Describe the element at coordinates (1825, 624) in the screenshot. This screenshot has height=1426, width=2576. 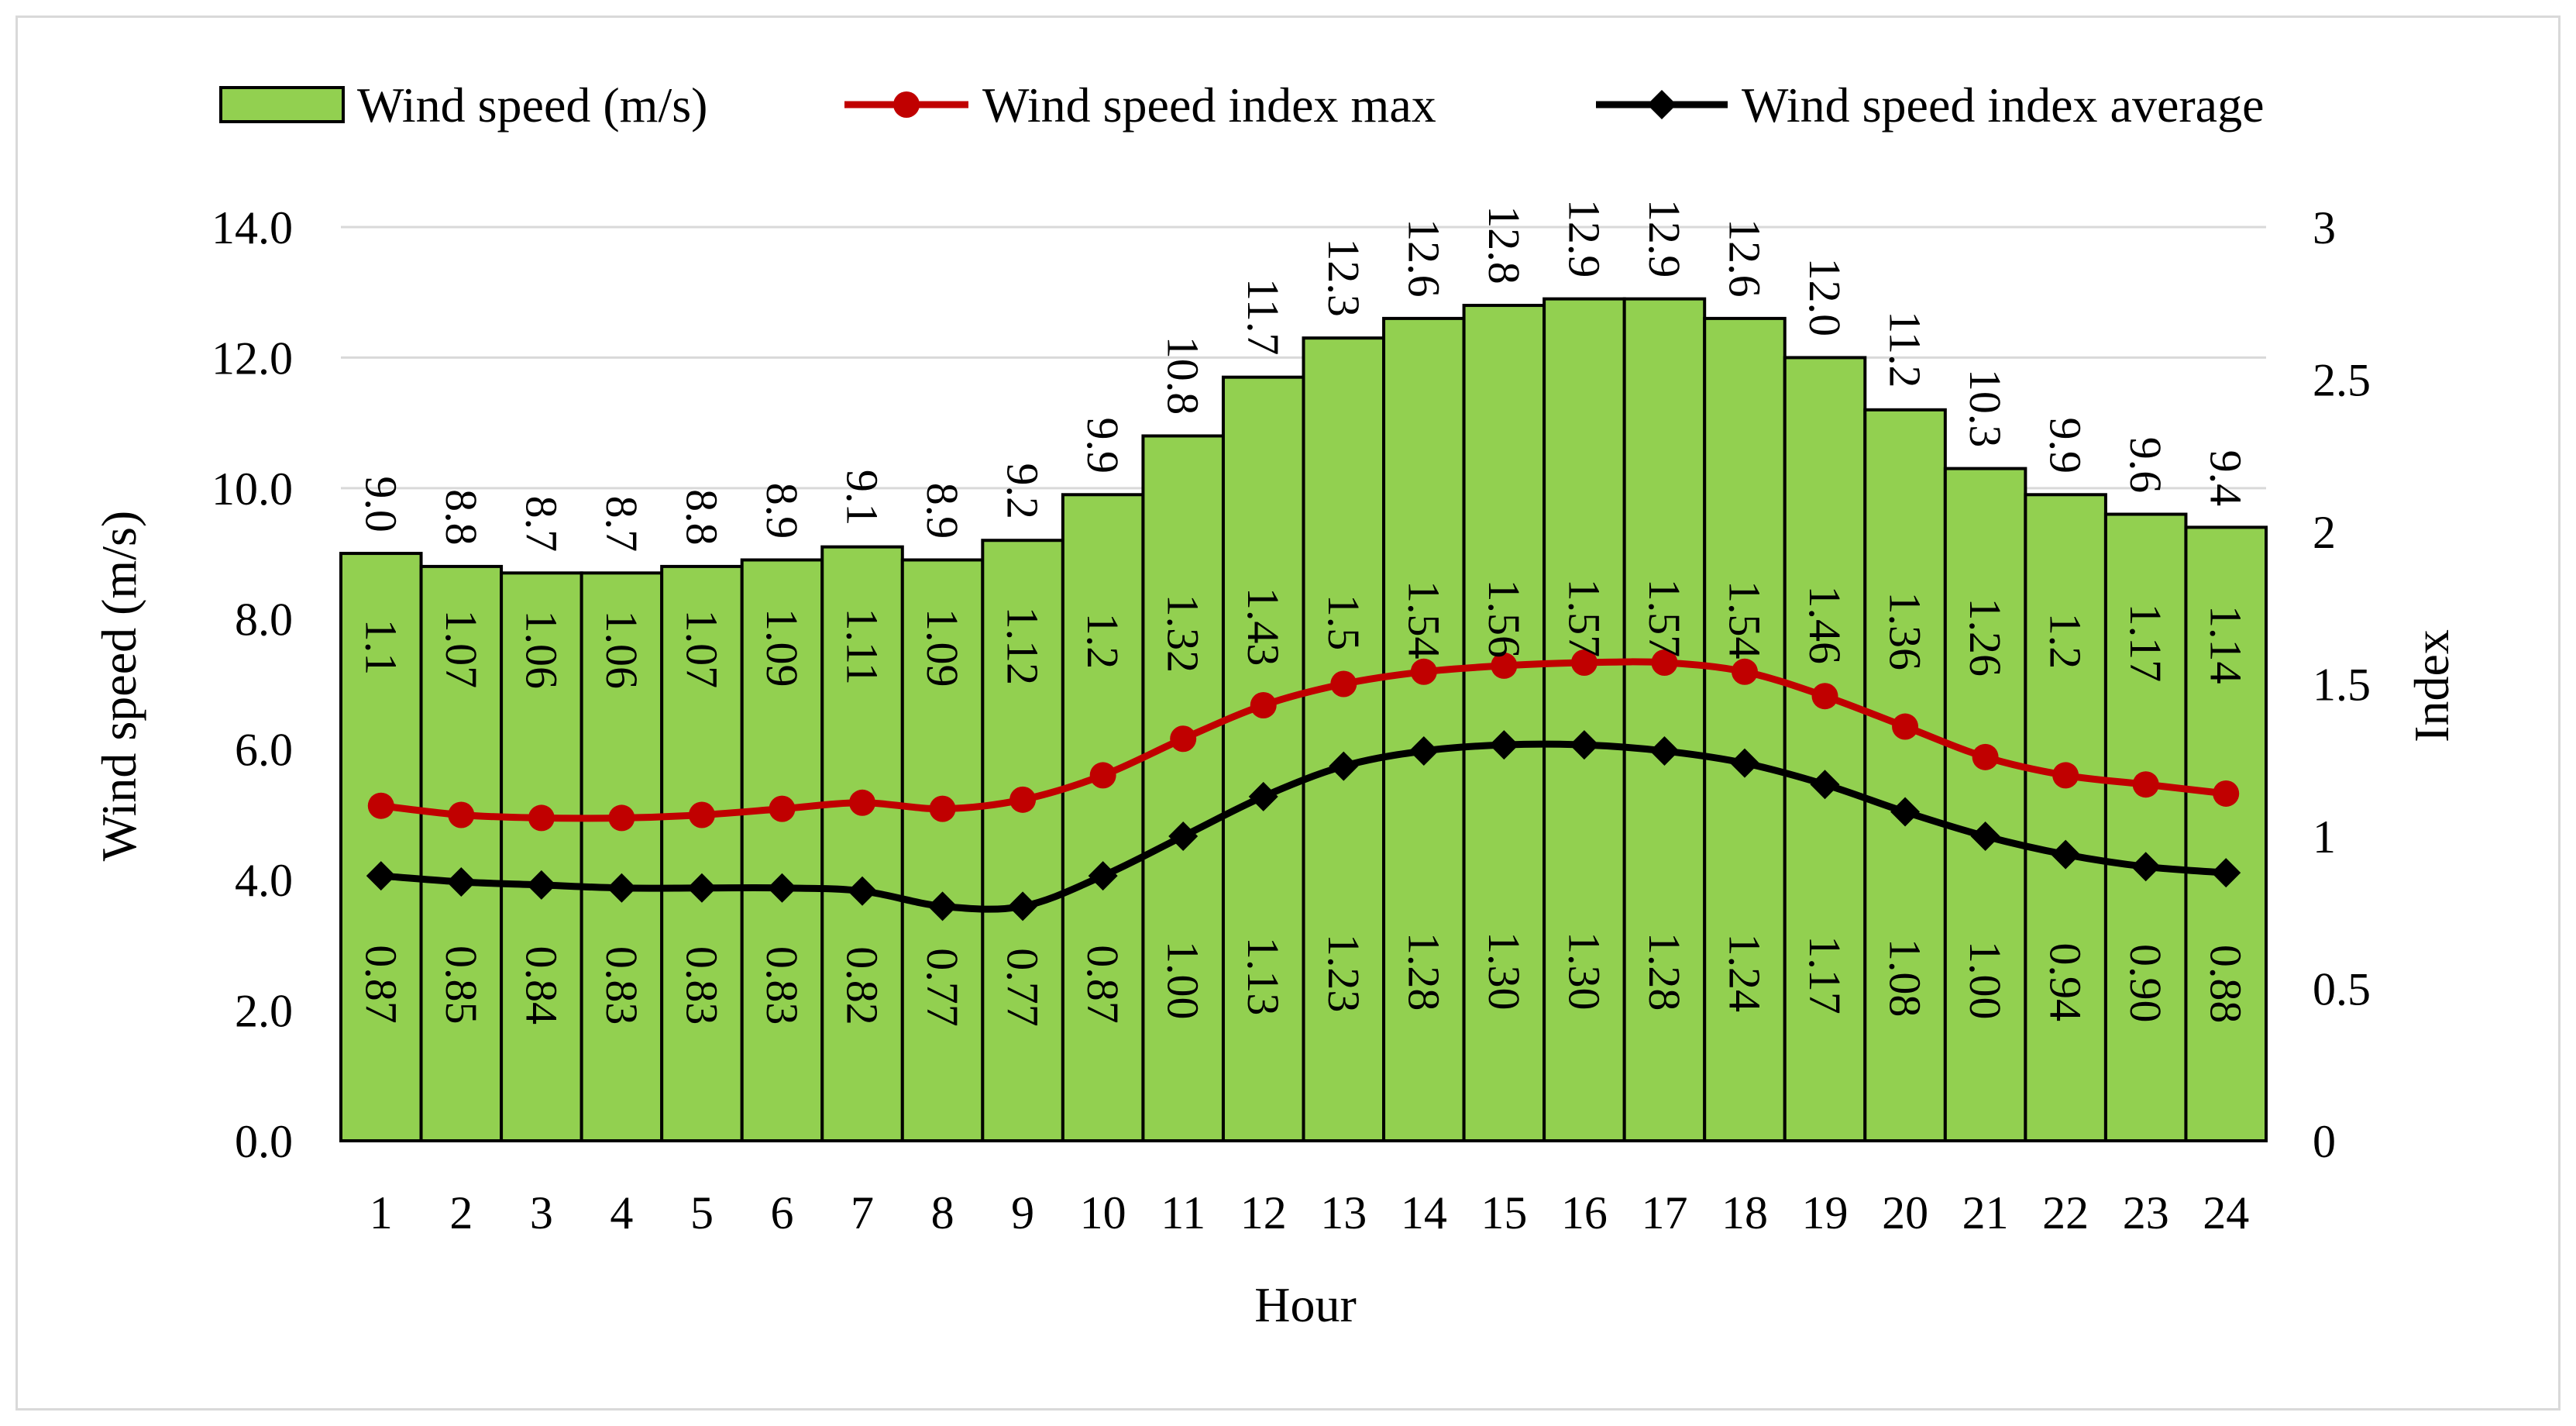
I see `index-max-label: 1.46` at that location.